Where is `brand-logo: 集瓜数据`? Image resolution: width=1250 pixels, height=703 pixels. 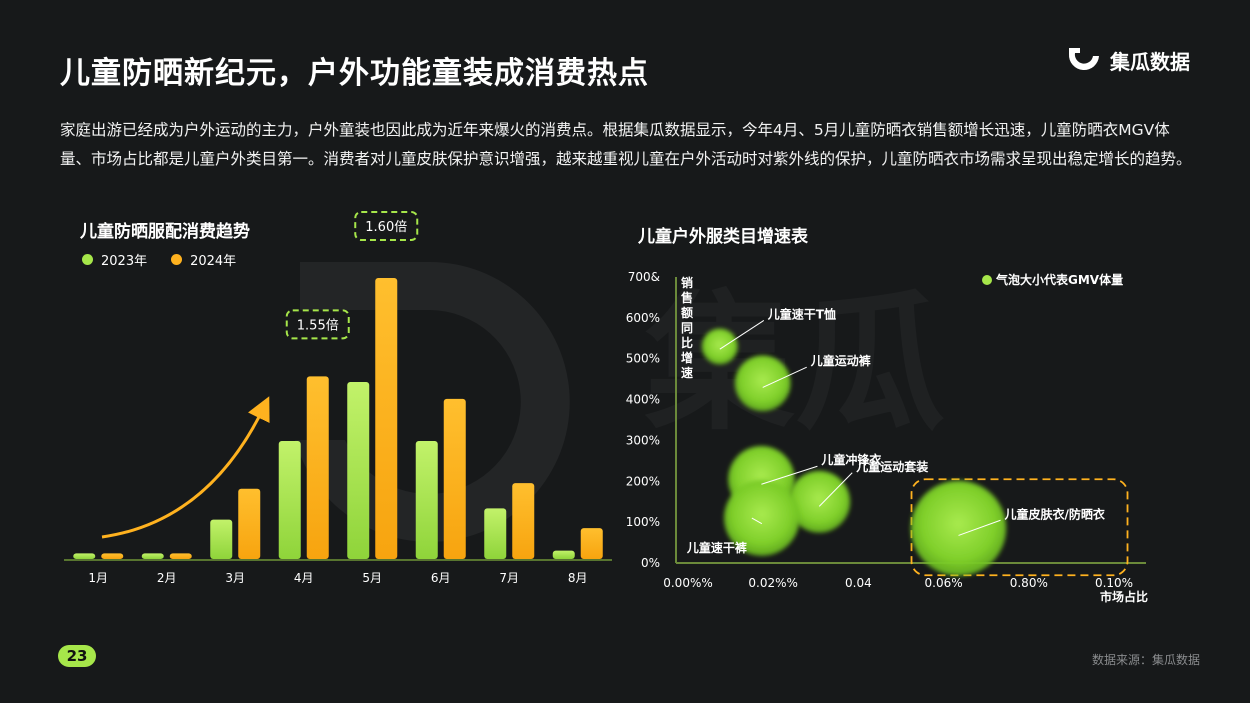
brand-logo: 集瓜数据 is located at coordinates (1128, 60).